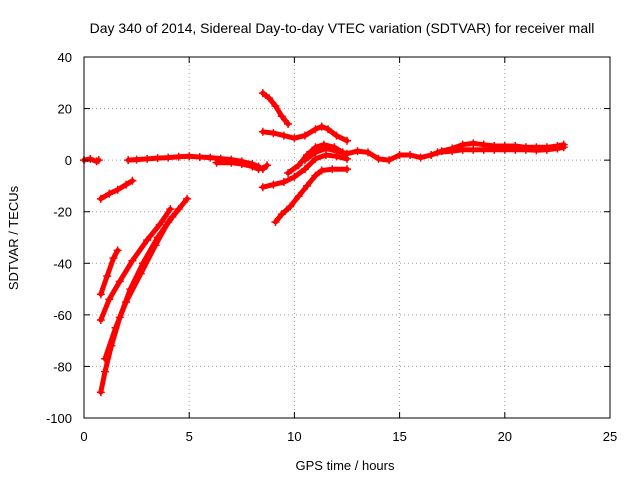 The width and height of the screenshot is (640, 480). I want to click on y-tick-label: 40, so click(65, 57).